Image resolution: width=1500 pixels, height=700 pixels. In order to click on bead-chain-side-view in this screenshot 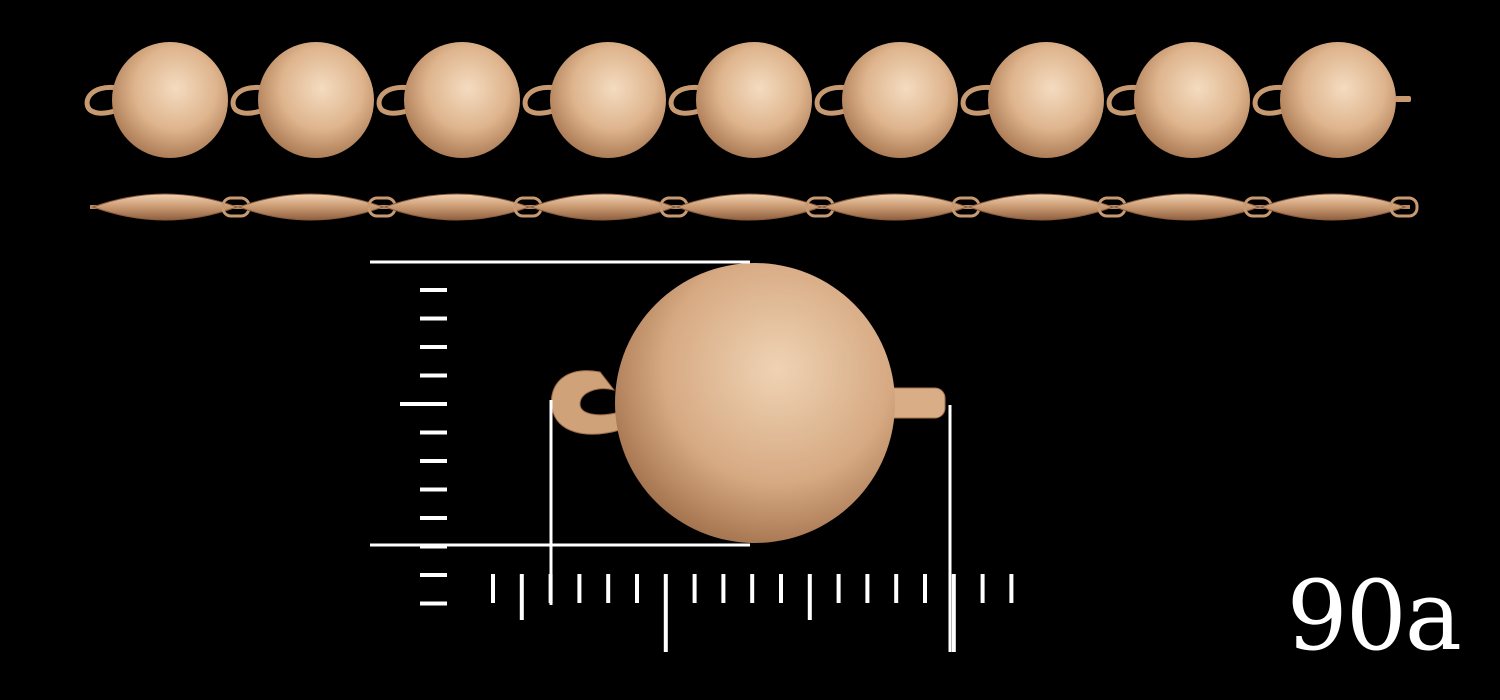, I will do `click(754, 207)`.